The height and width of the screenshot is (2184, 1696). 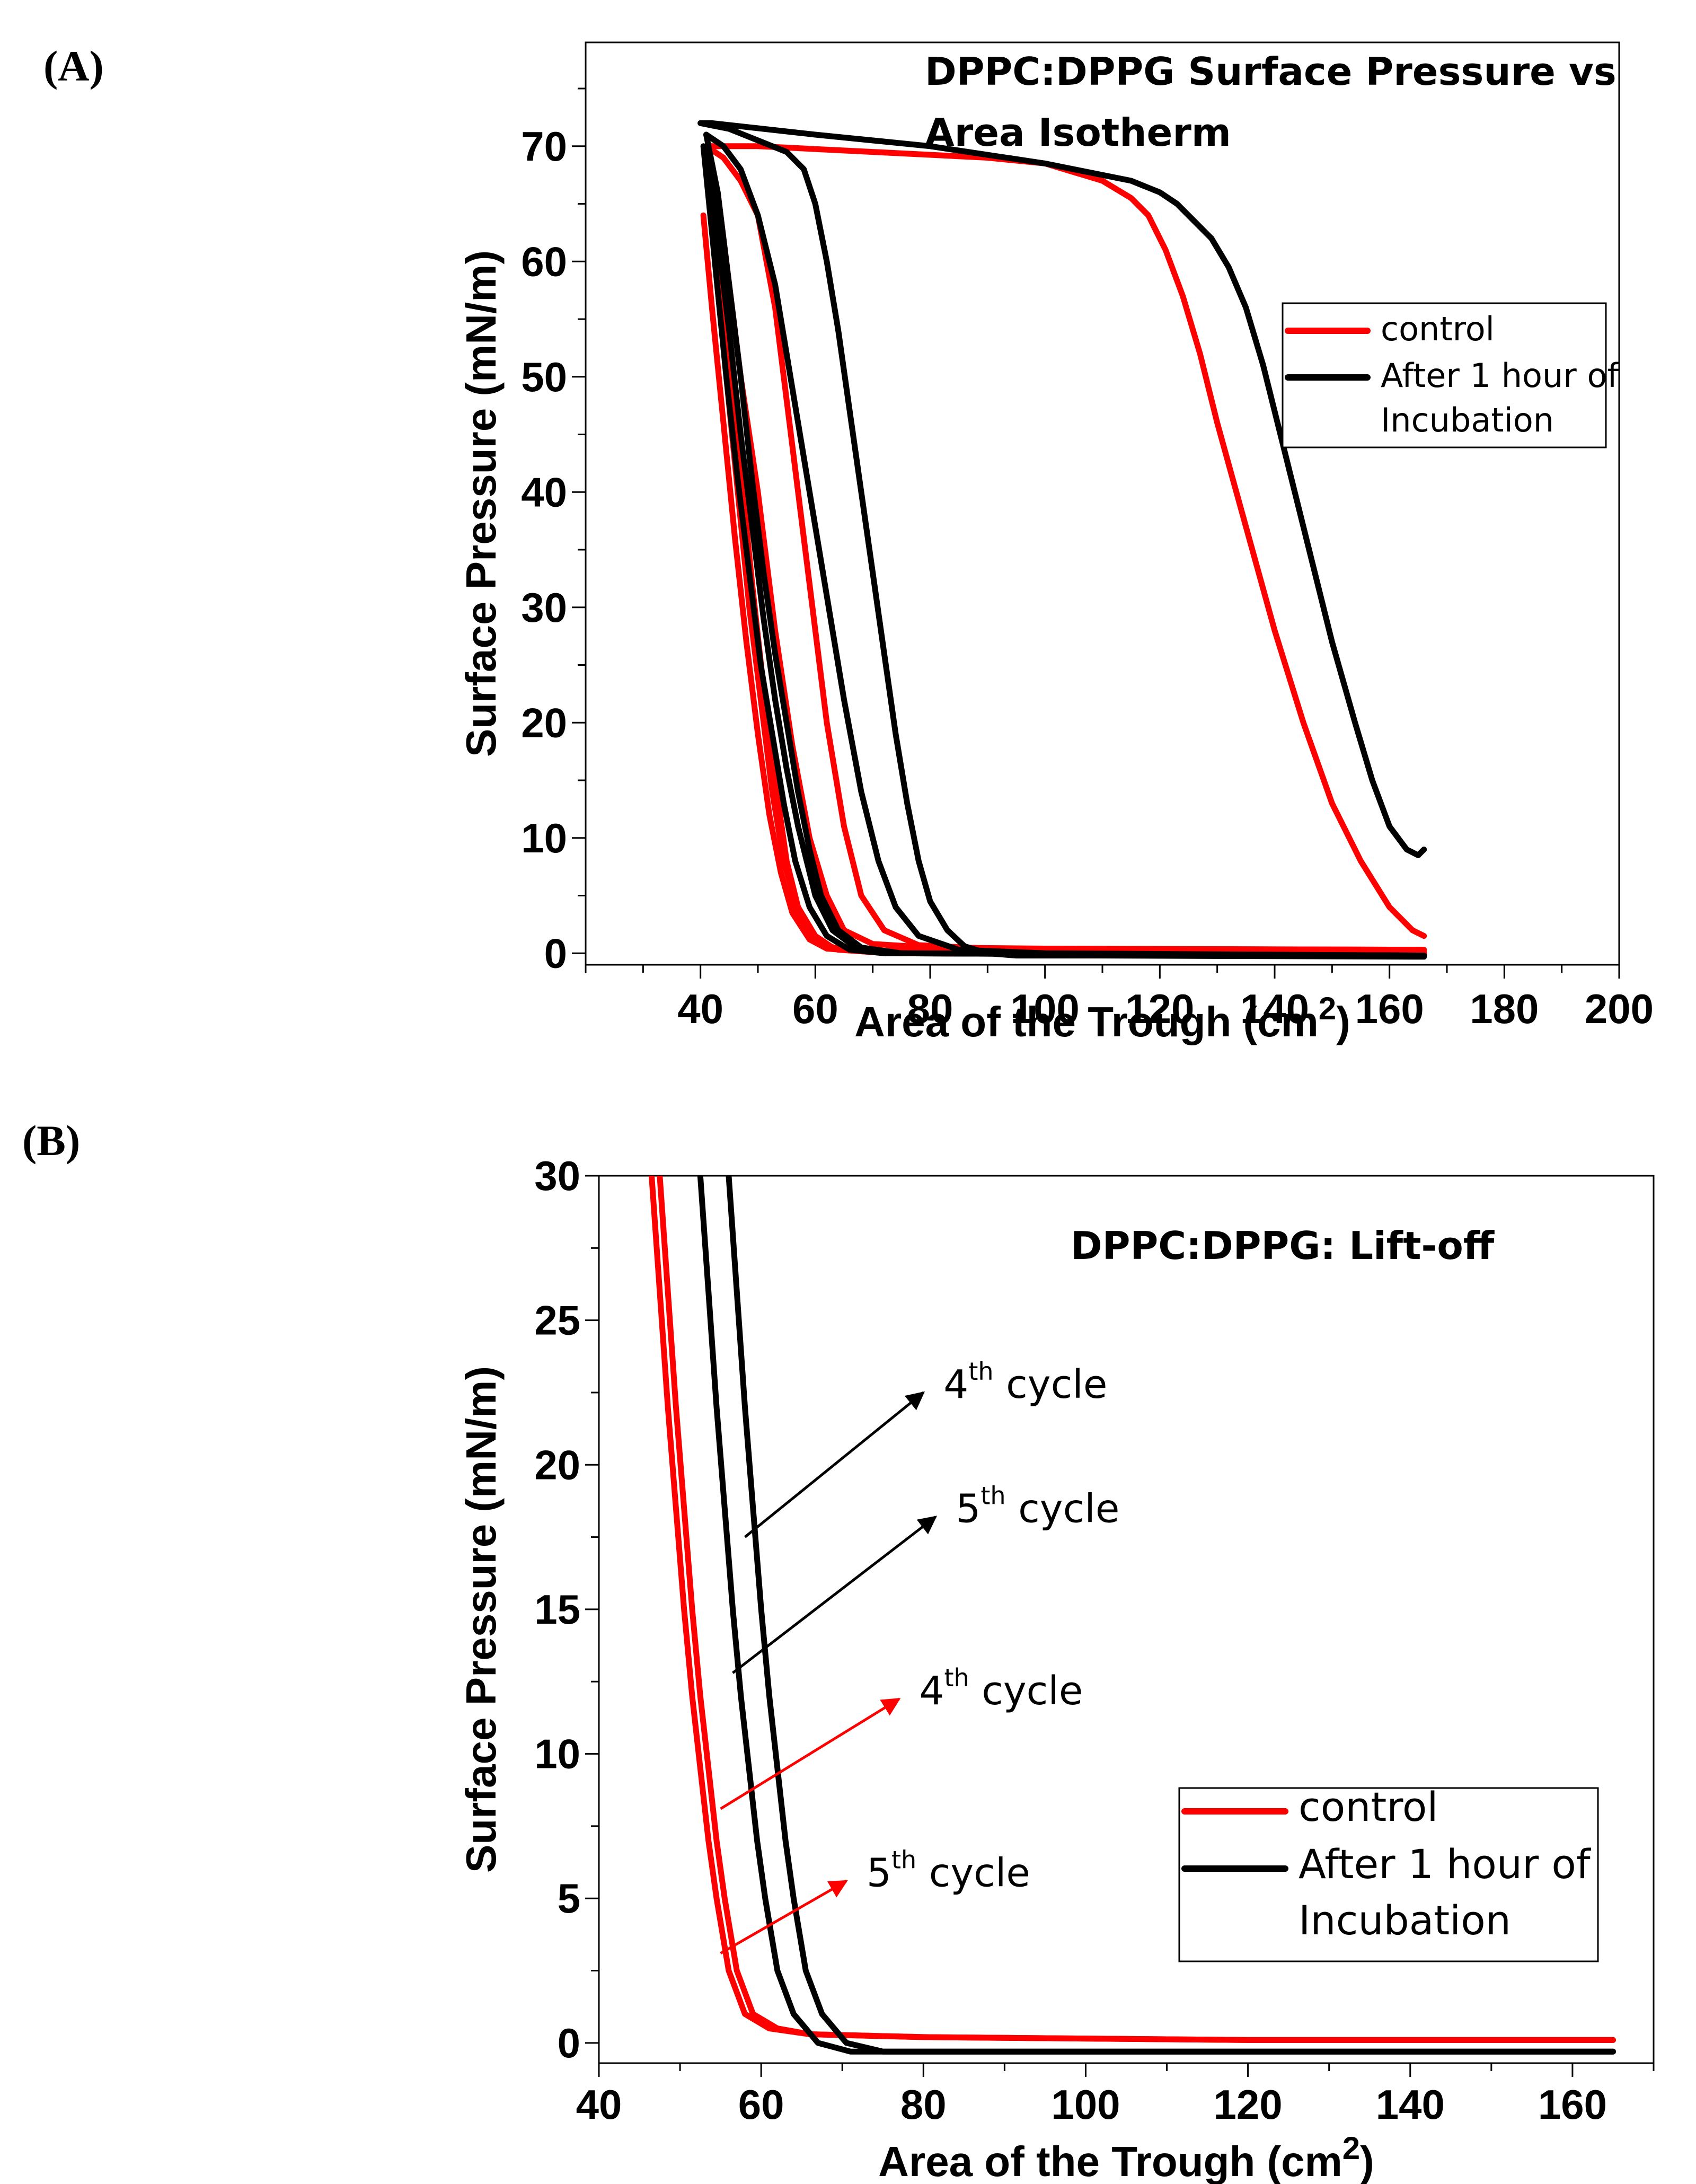 I want to click on annotation-label-0: 4th cycle, so click(x=1025, y=1382).